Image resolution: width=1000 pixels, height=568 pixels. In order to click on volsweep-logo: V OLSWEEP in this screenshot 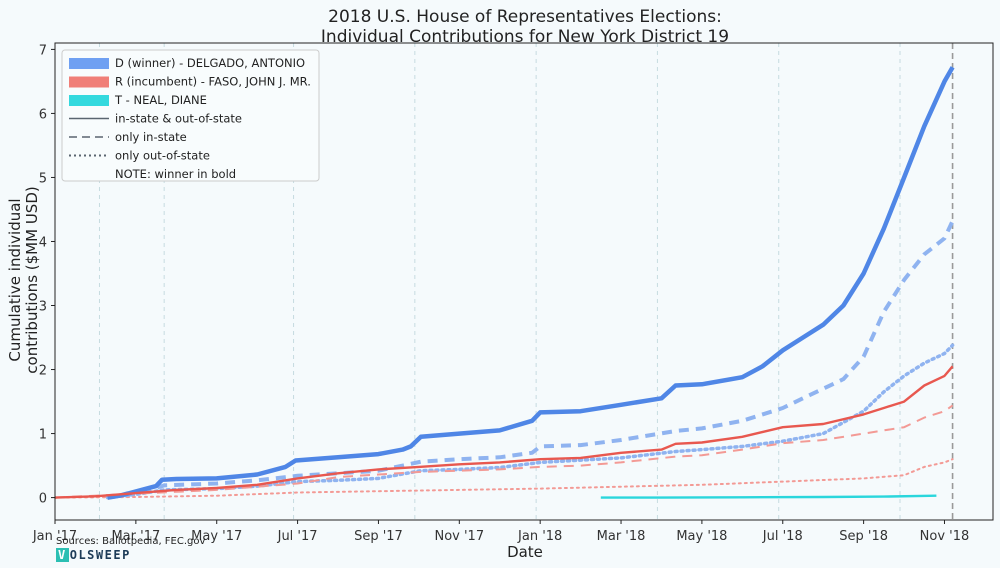, I will do `click(93, 555)`.